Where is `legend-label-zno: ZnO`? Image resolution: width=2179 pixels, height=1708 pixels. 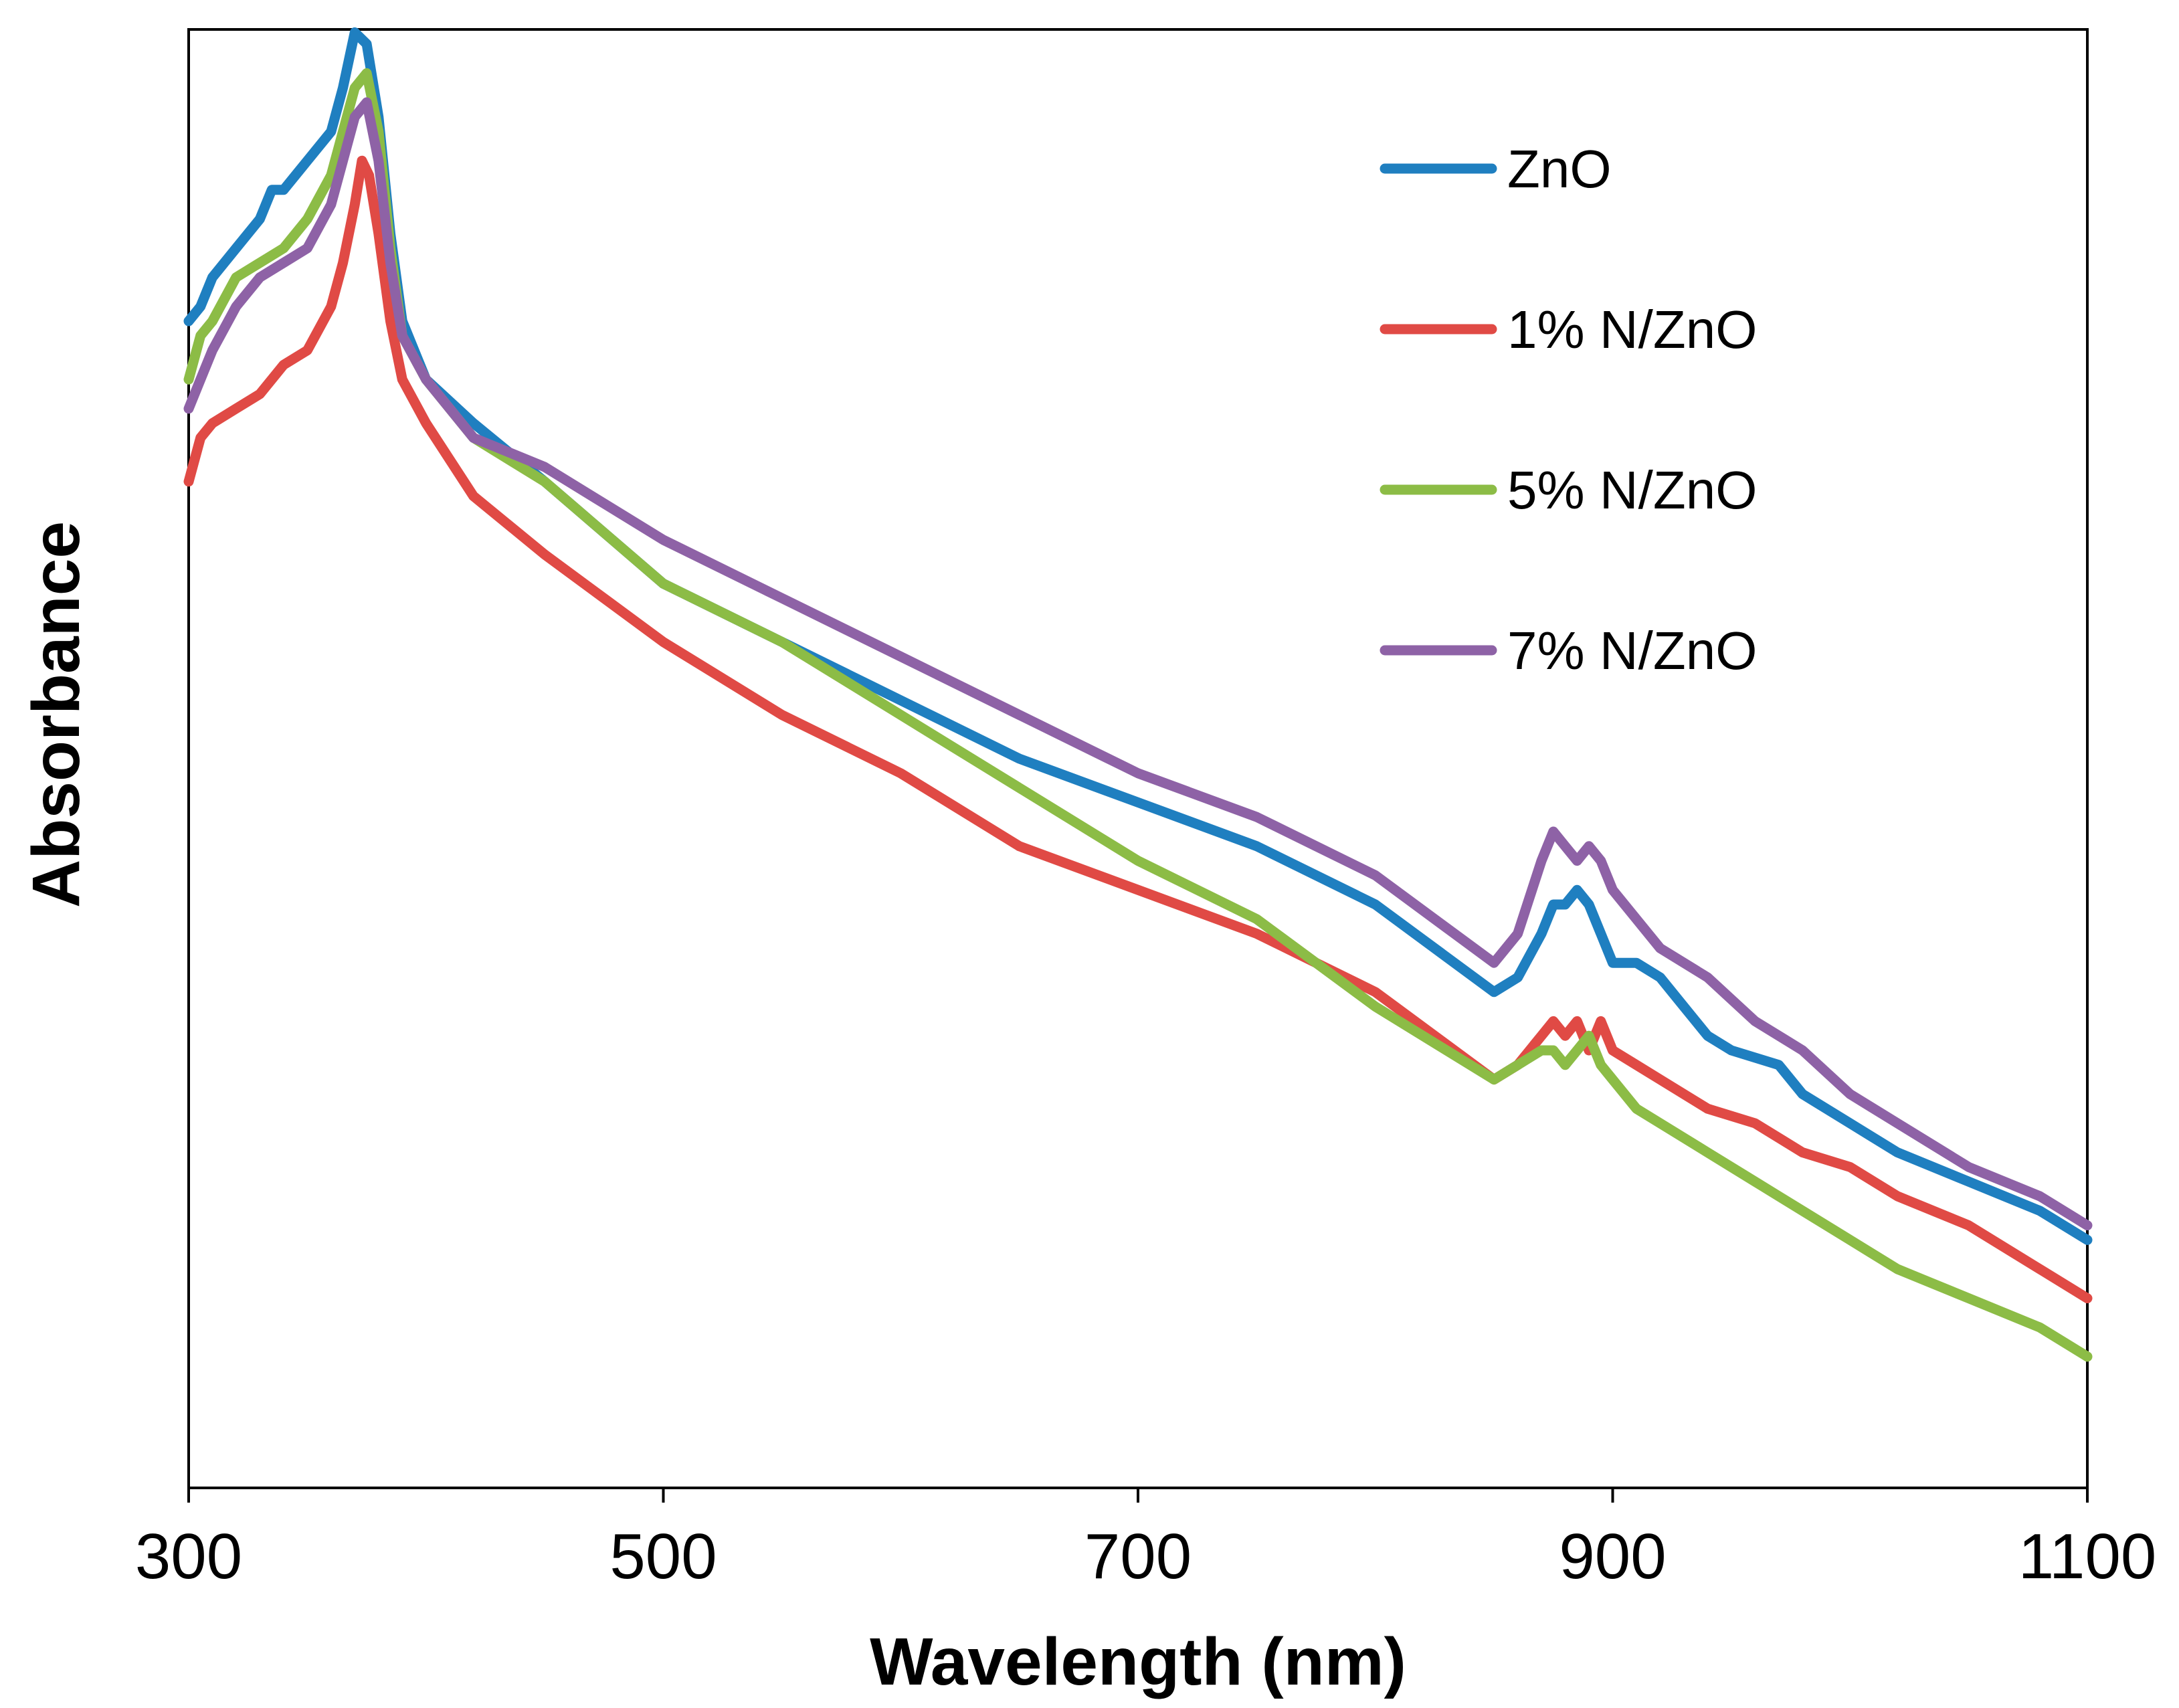
legend-label-zno: ZnO is located at coordinates (1559, 169).